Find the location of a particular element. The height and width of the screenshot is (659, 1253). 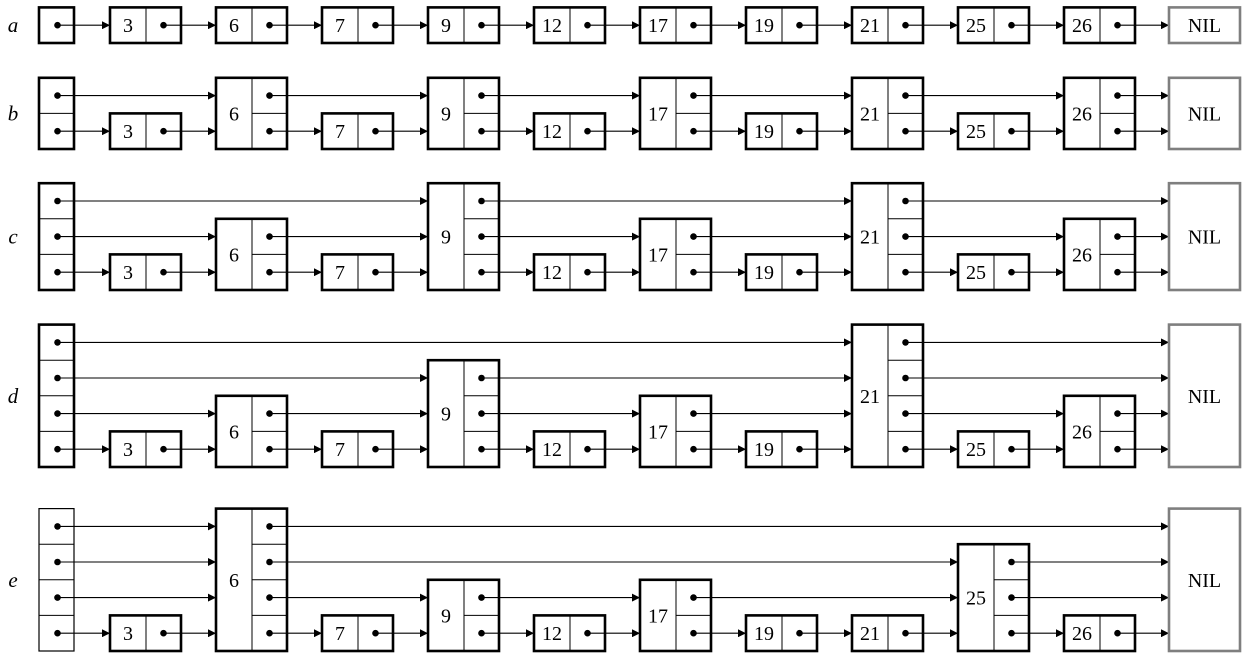

row-label: e is located at coordinates (12, 580).